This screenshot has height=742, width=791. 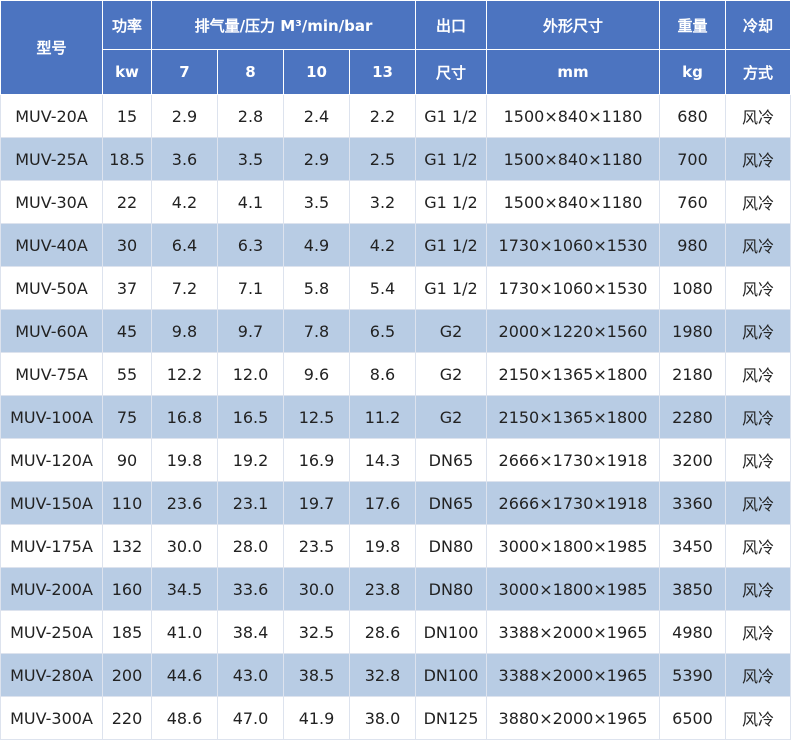 What do you see at coordinates (316, 331) in the screenshot?
I see `cell-flow-10: 7.8` at bounding box center [316, 331].